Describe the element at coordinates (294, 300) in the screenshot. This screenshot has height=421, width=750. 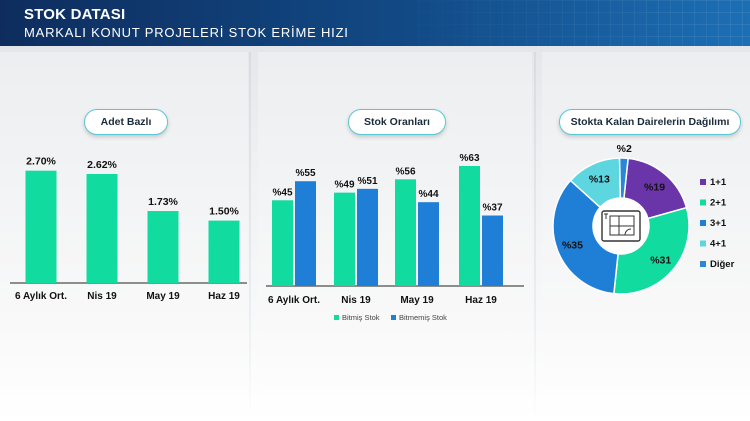
I see `stok-category-label: 6 Aylık Ort.` at that location.